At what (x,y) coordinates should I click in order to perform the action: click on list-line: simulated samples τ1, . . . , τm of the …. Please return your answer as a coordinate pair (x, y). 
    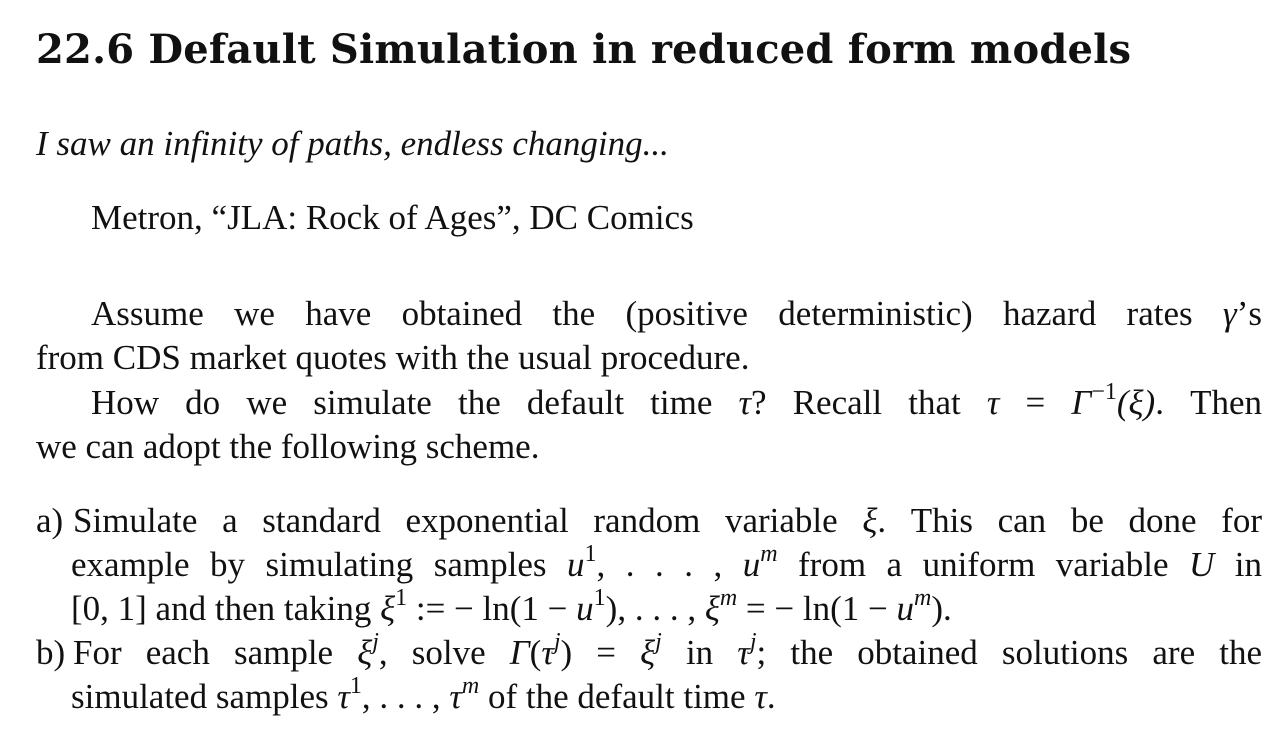
    Looking at the image, I should click on (649, 696).